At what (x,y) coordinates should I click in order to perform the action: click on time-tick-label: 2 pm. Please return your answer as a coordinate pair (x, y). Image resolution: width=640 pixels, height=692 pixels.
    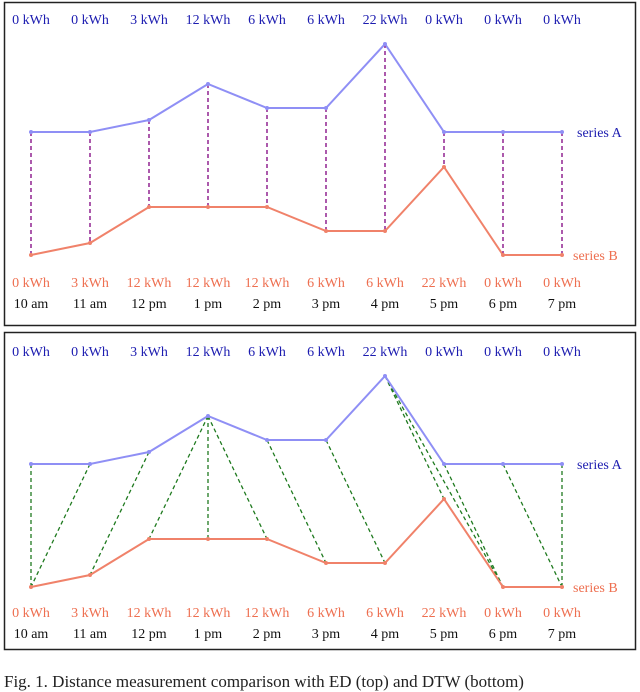
    Looking at the image, I should click on (267, 634).